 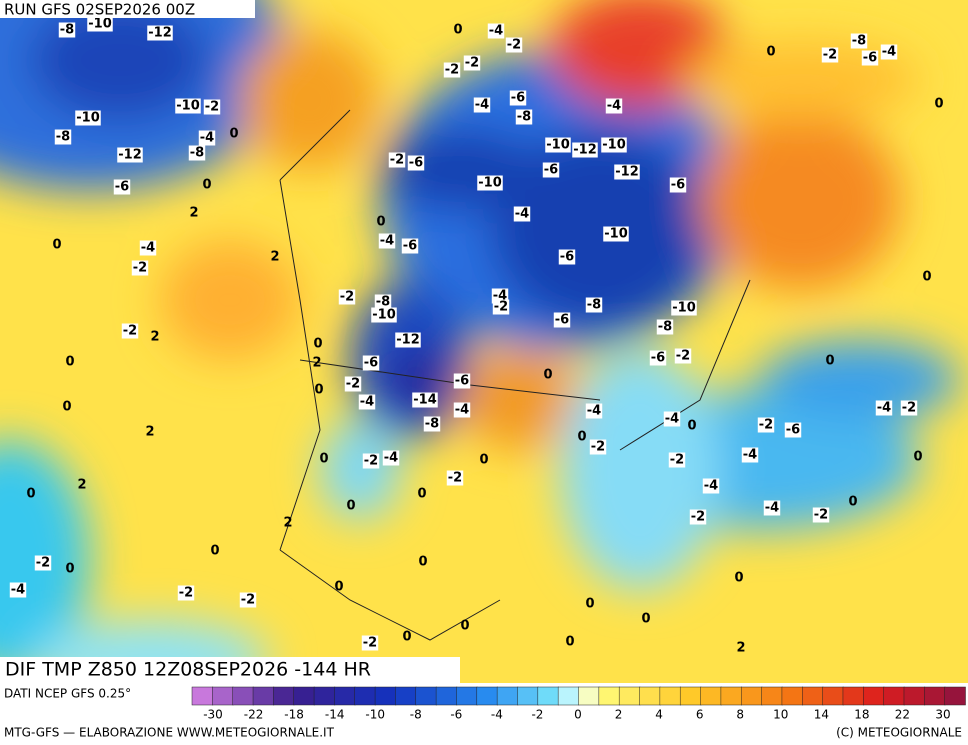 I want to click on colorbar-label: -2, so click(x=537, y=715).